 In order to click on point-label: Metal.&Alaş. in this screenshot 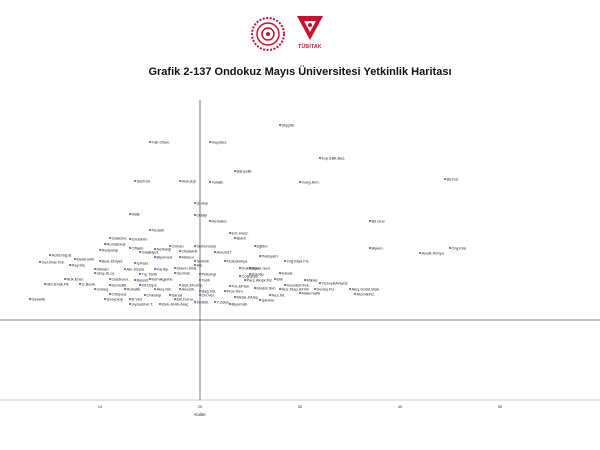, I will do `click(248, 296)`.